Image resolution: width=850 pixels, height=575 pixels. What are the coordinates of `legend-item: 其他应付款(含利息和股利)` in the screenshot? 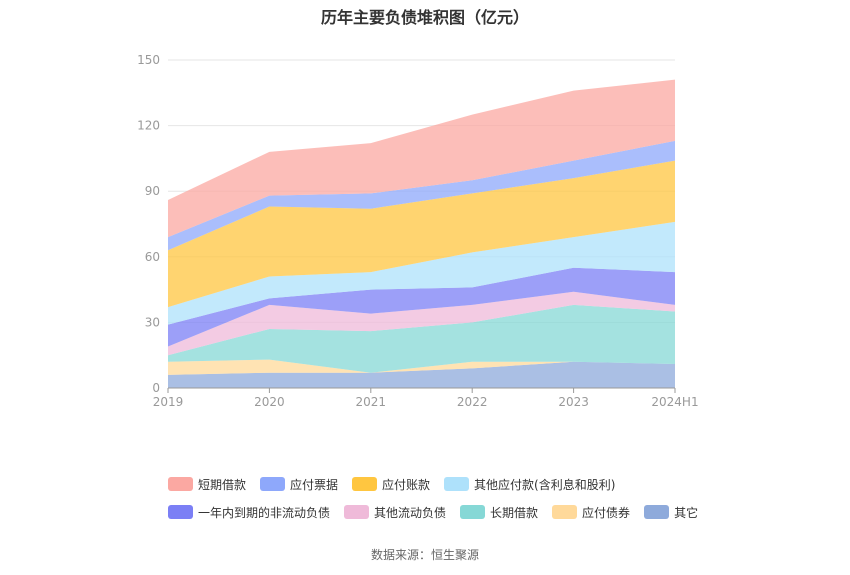 It's located at (529, 484).